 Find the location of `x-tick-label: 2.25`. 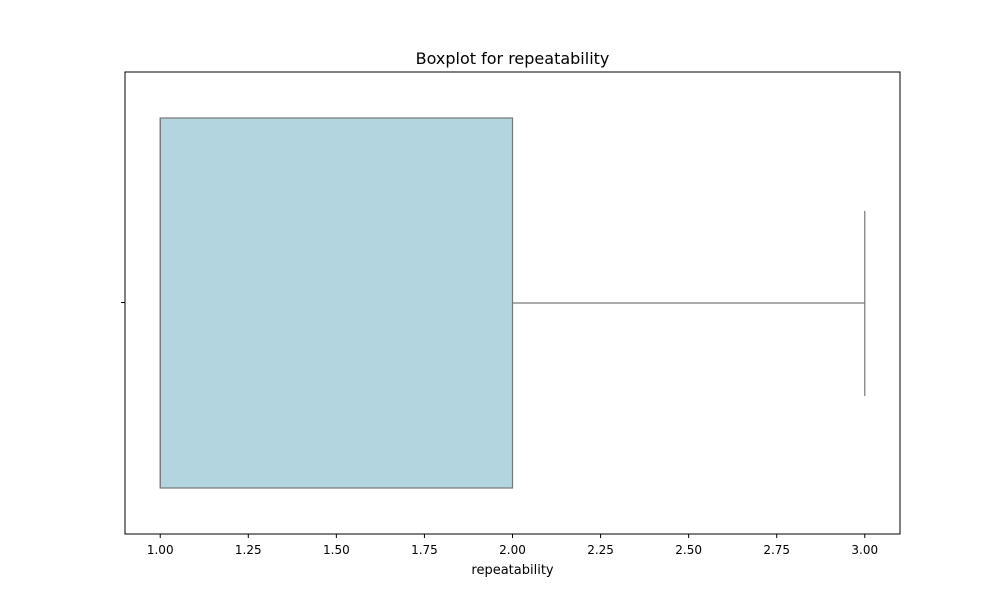

x-tick-label: 2.25 is located at coordinates (600, 550).